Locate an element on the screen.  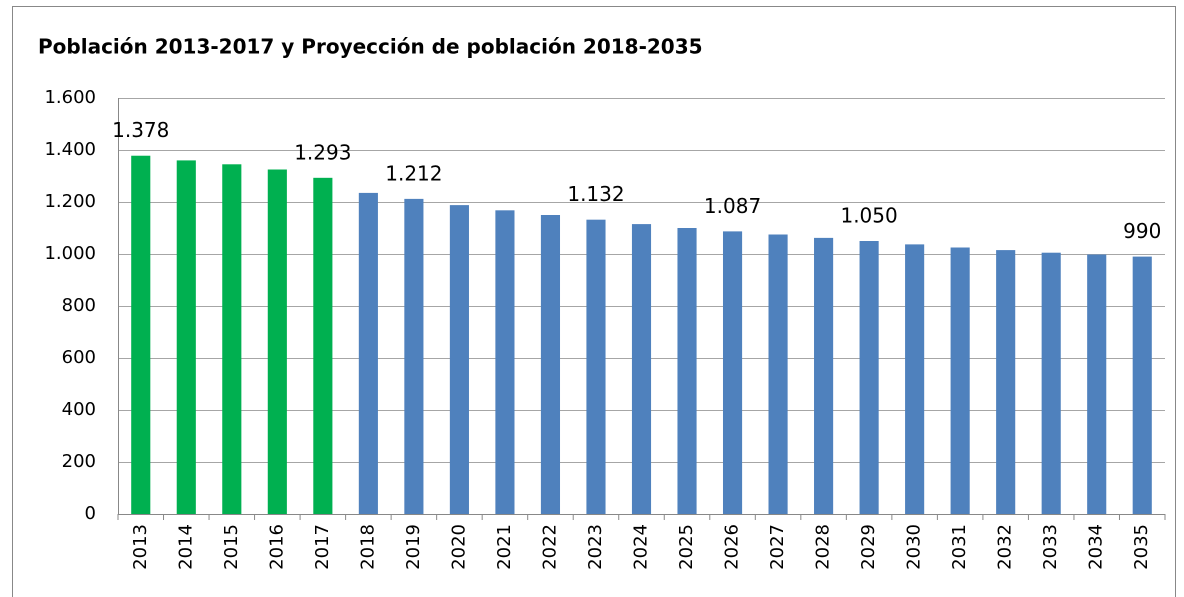
data-label: 1.050 is located at coordinates (868, 216).